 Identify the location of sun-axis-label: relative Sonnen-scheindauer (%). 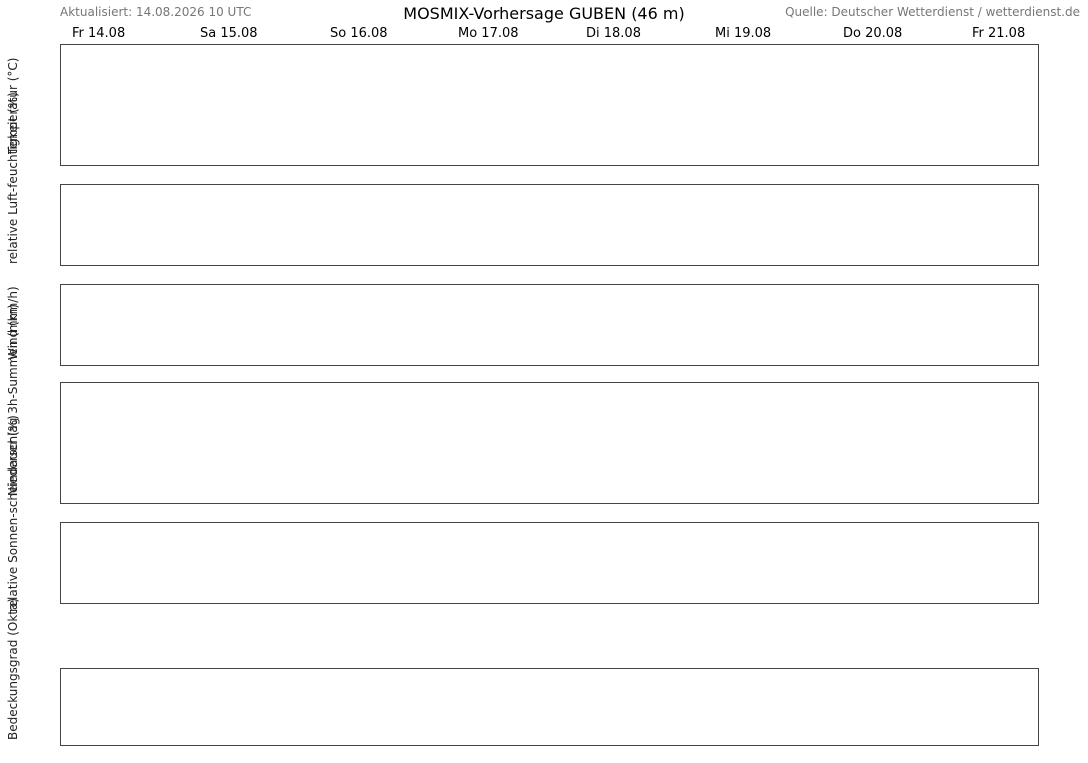
(13, 513).